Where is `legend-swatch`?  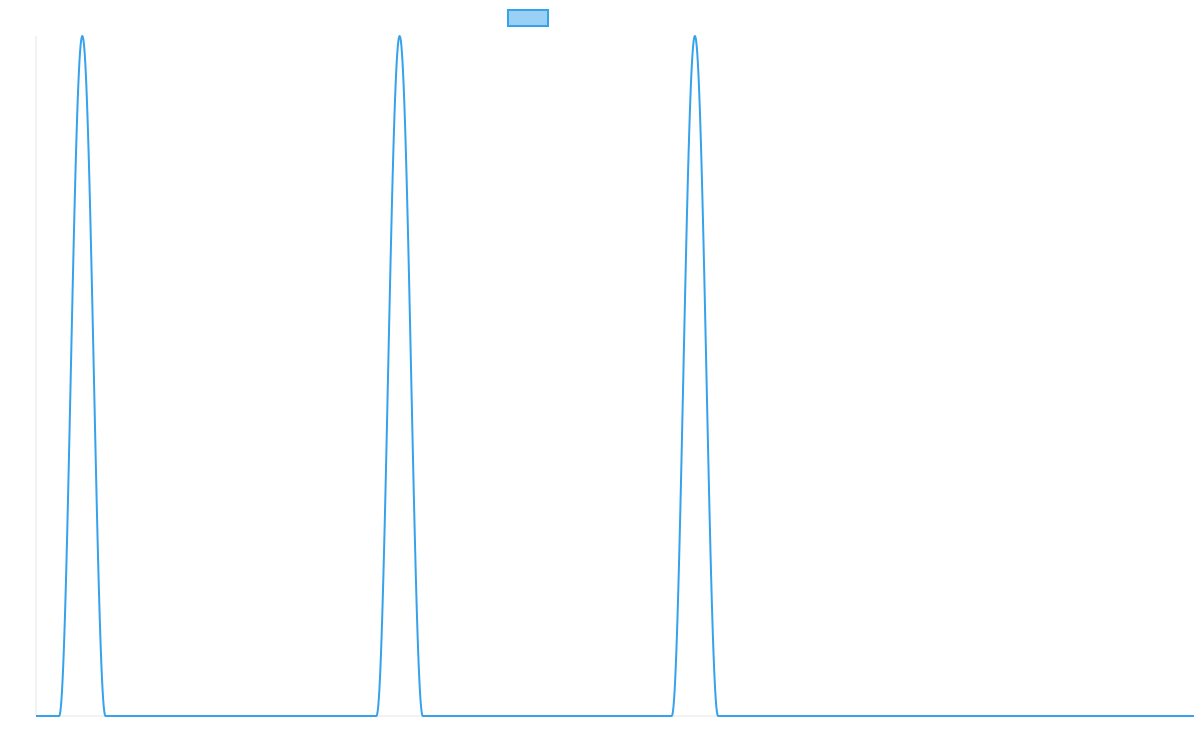
legend-swatch is located at coordinates (528, 18).